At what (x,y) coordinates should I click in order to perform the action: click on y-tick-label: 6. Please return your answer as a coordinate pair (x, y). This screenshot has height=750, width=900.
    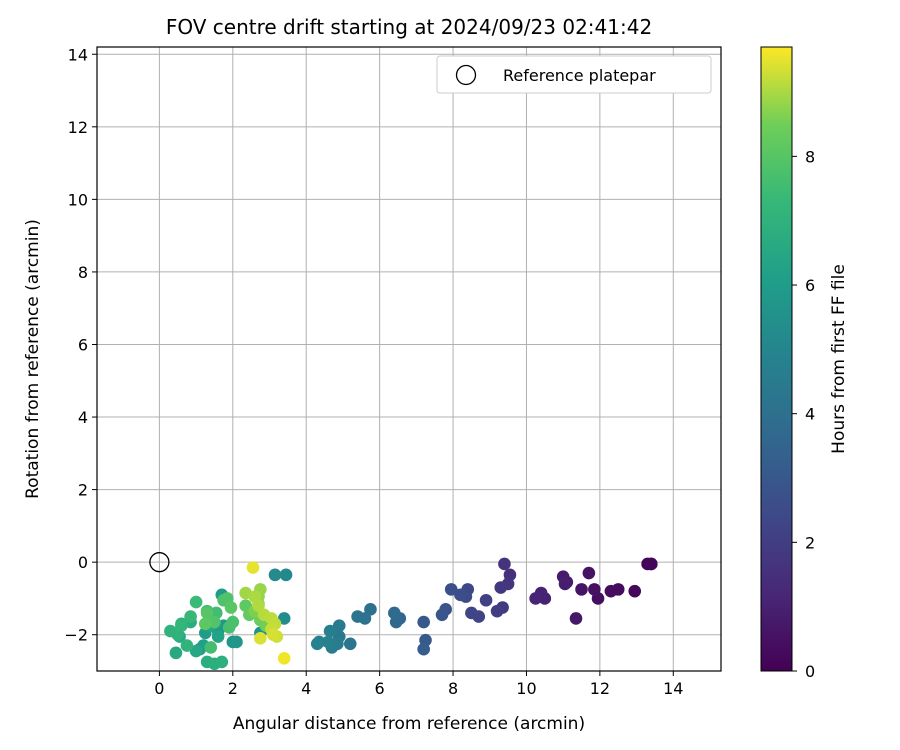
    Looking at the image, I should click on (83, 344).